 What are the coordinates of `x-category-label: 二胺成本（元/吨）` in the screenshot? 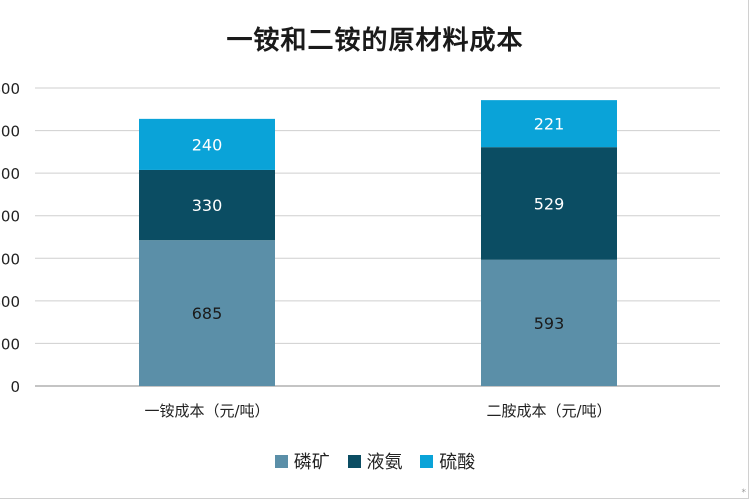 It's located at (548, 411).